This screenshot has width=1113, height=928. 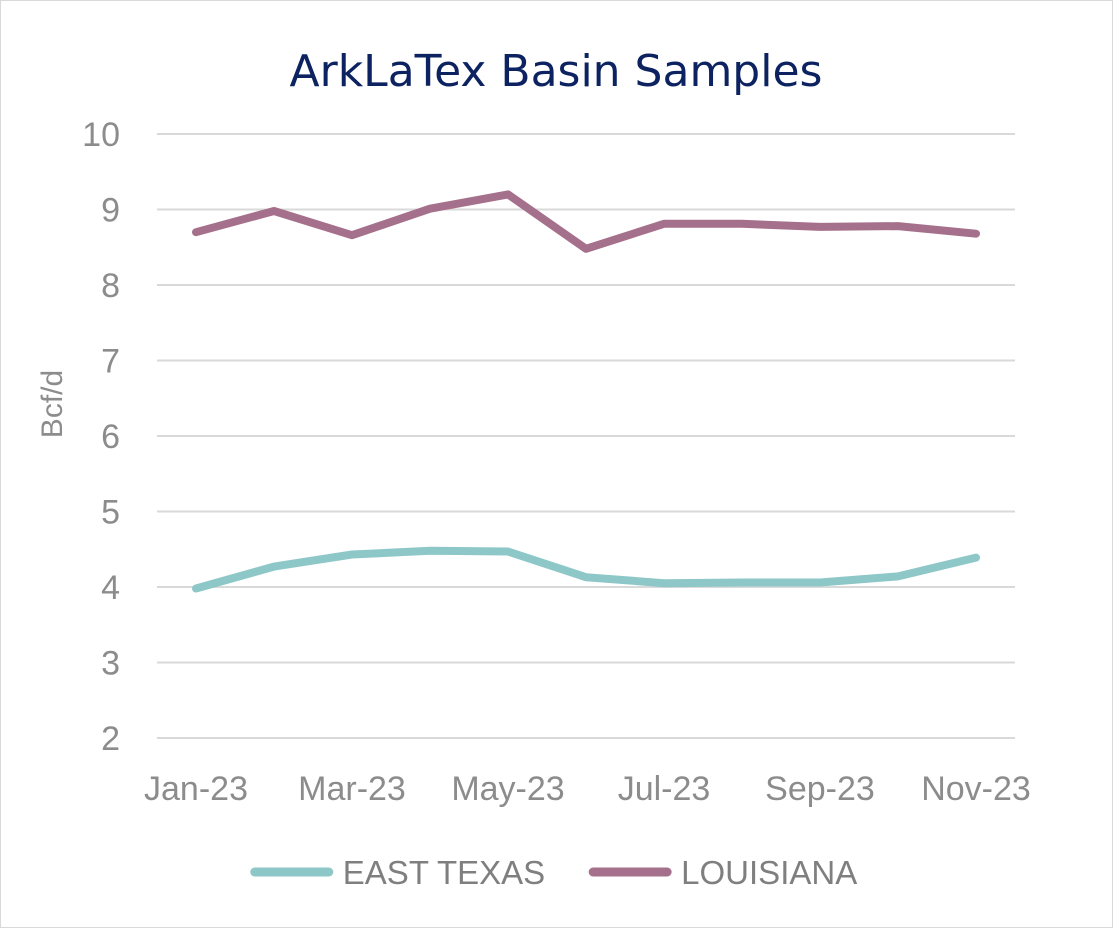 What do you see at coordinates (586, 221) in the screenshot?
I see `series-line-louisiana` at bounding box center [586, 221].